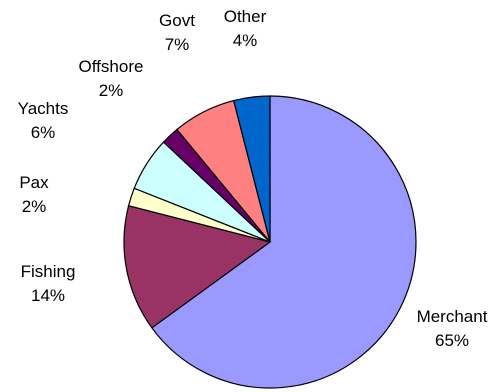 The height and width of the screenshot is (392, 498). I want to click on slice-name: Pax, so click(34, 182).